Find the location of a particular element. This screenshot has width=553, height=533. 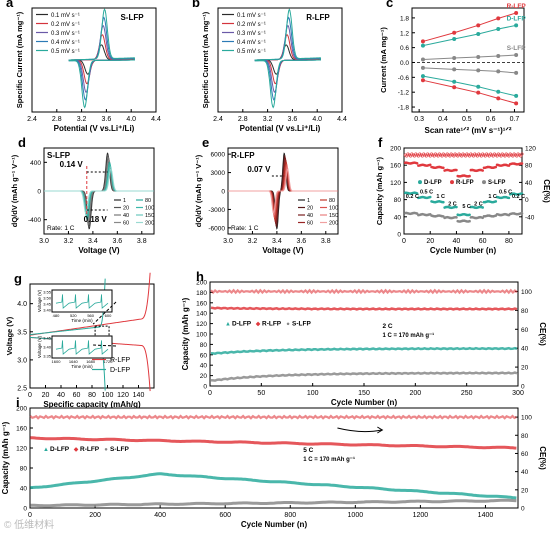

x-tick-label: 3.2 is located at coordinates (82, 119).